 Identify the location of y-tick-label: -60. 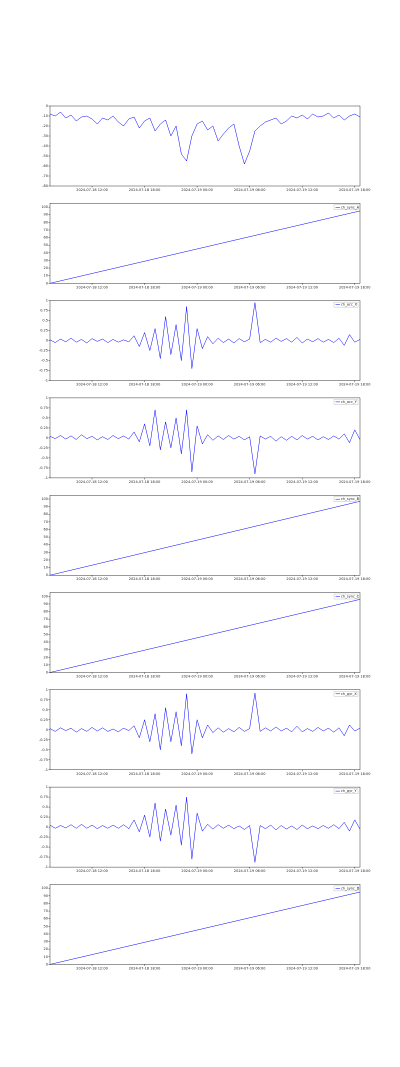
(45, 166).